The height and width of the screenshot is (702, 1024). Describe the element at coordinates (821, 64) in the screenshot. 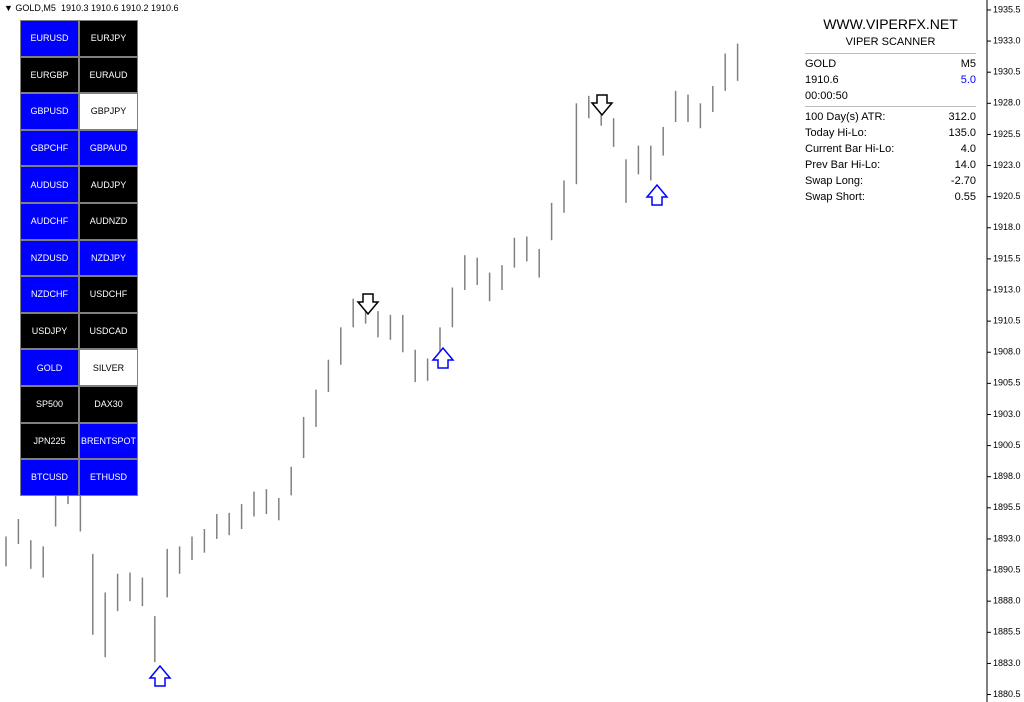

I see `symbol: GOLD` at that location.